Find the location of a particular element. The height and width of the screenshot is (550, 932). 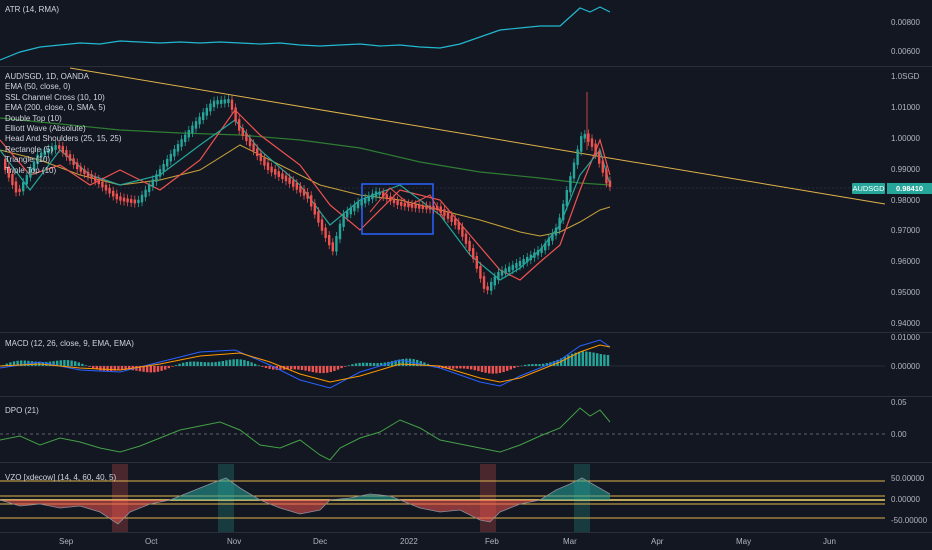

atr-line is located at coordinates (305, 33).